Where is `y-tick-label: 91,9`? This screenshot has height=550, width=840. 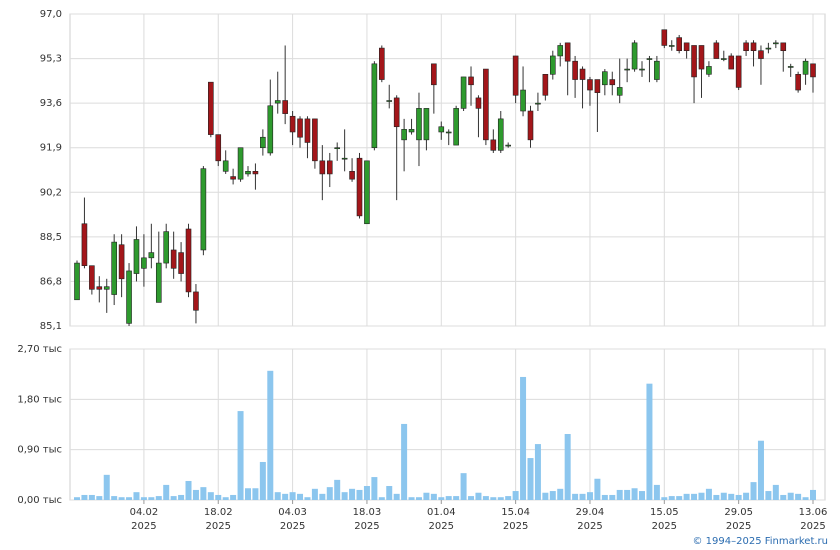 y-tick-label: 91,9 is located at coordinates (51, 148).